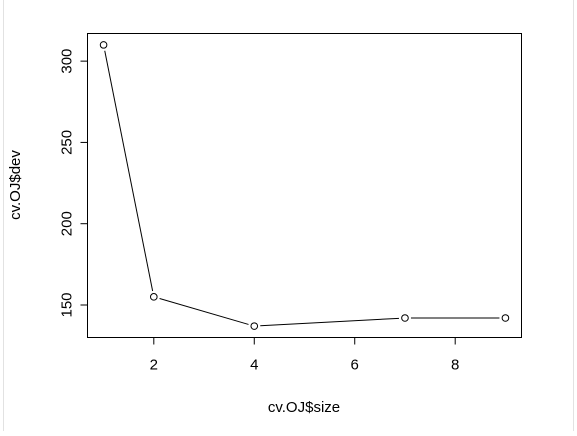 The width and height of the screenshot is (577, 436). What do you see at coordinates (355, 365) in the screenshot?
I see `x-tick-label: 6` at bounding box center [355, 365].